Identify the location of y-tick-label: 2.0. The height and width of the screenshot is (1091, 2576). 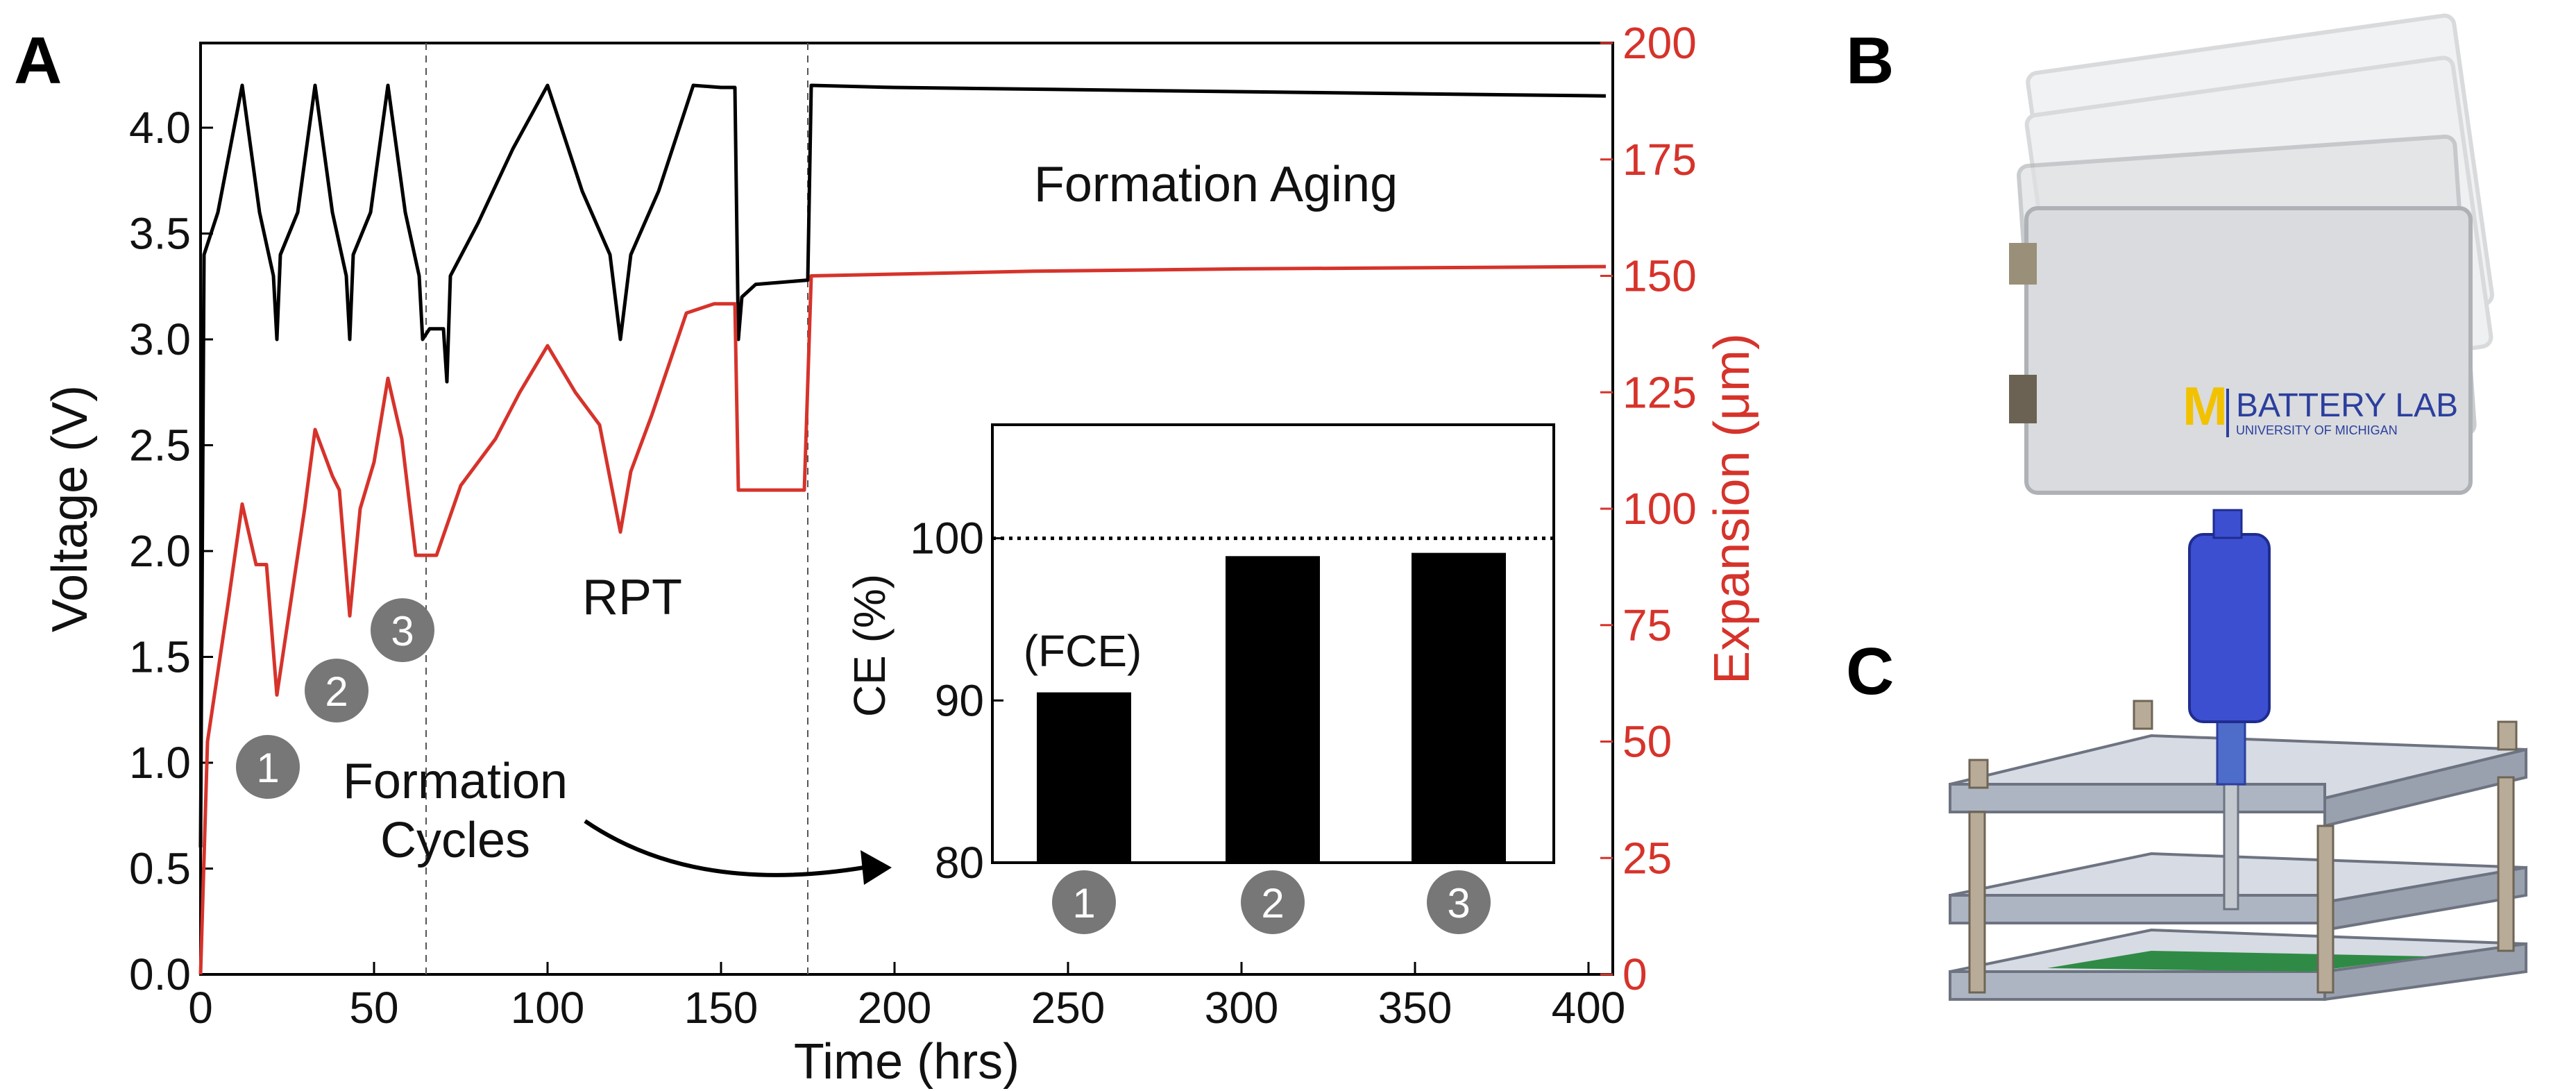
(160, 551).